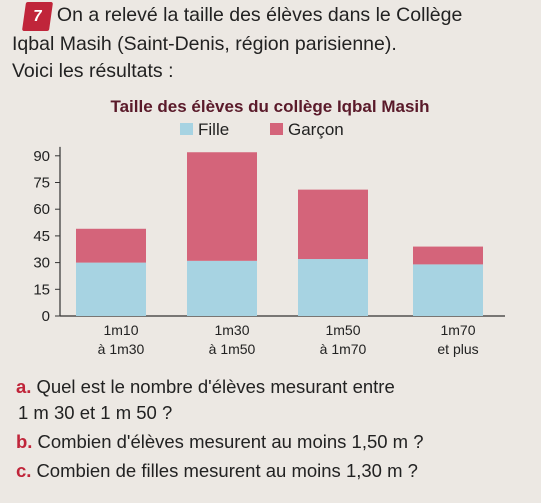 The height and width of the screenshot is (503, 541). Describe the element at coordinates (41, 156) in the screenshot. I see `y-tick-label-90: 90` at that location.